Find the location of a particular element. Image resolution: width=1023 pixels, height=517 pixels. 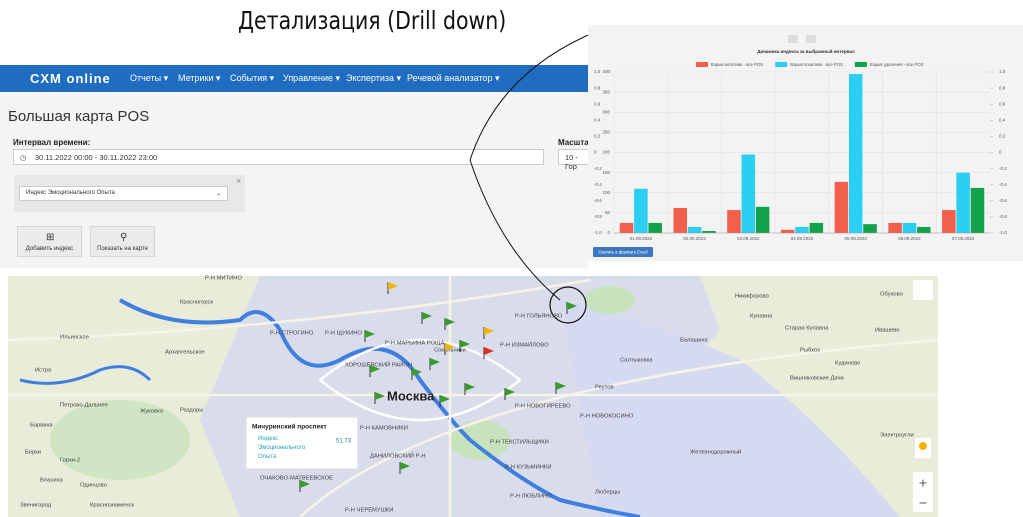

y-tick-label: 200 is located at coordinates (606, 152).